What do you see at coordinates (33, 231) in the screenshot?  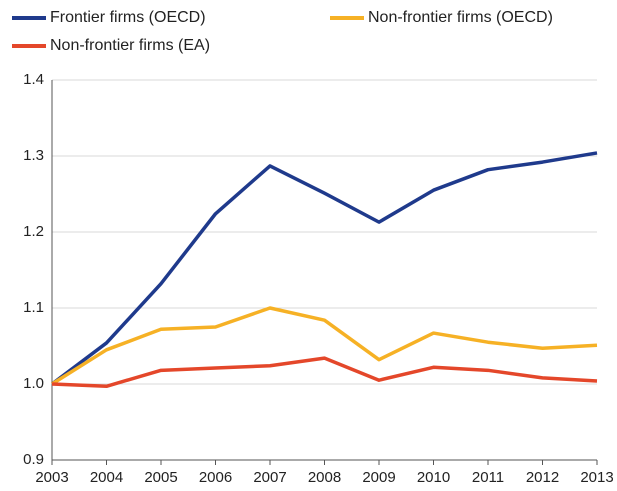 I see `y-tick-label: 1.2` at bounding box center [33, 231].